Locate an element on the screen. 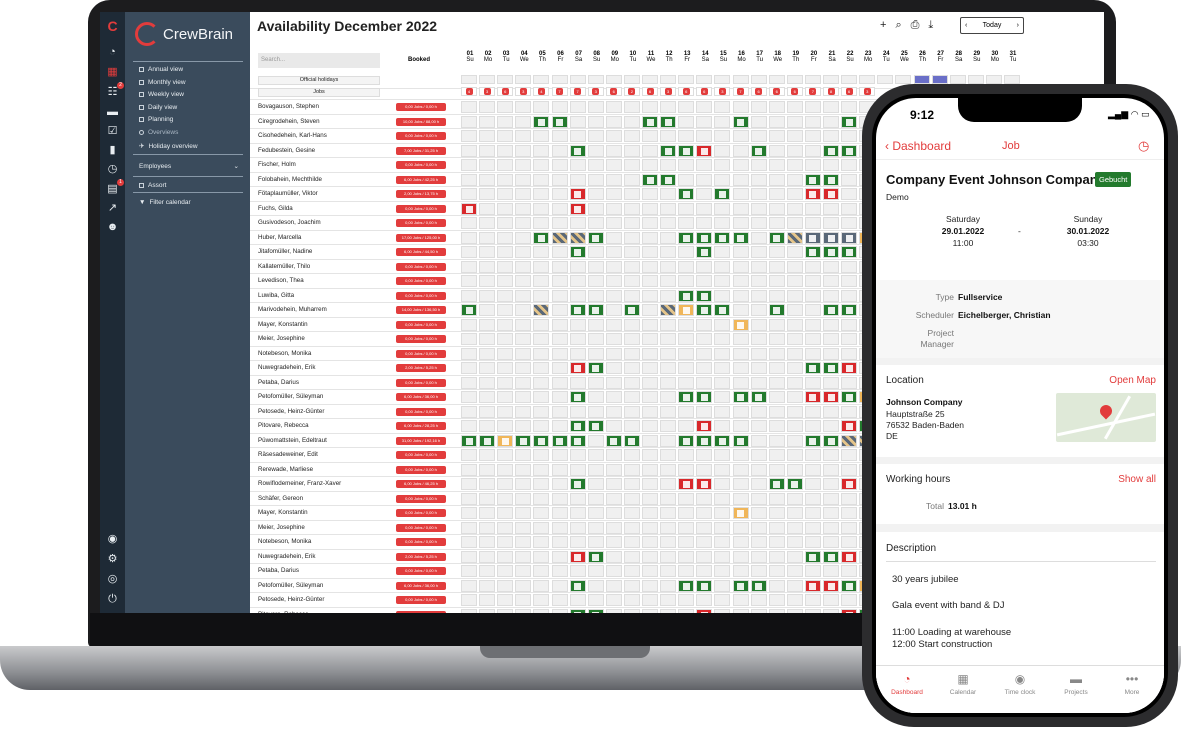 This screenshot has width=1181, height=729. stopwatch-icon: ◉ is located at coordinates (112, 539).